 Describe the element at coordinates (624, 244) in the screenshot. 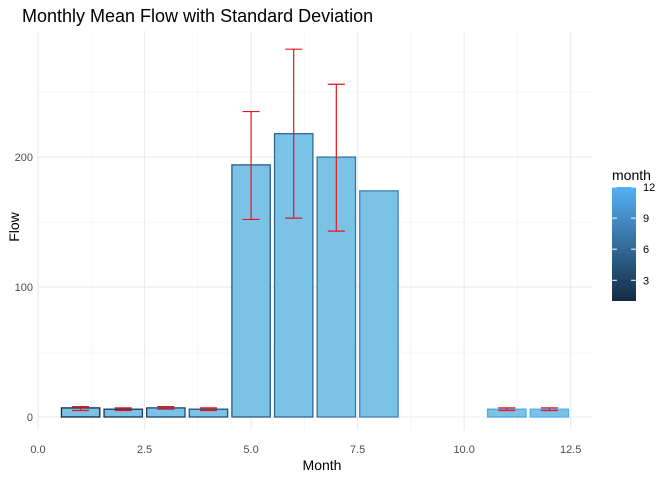

I see `legend-colorbar` at that location.